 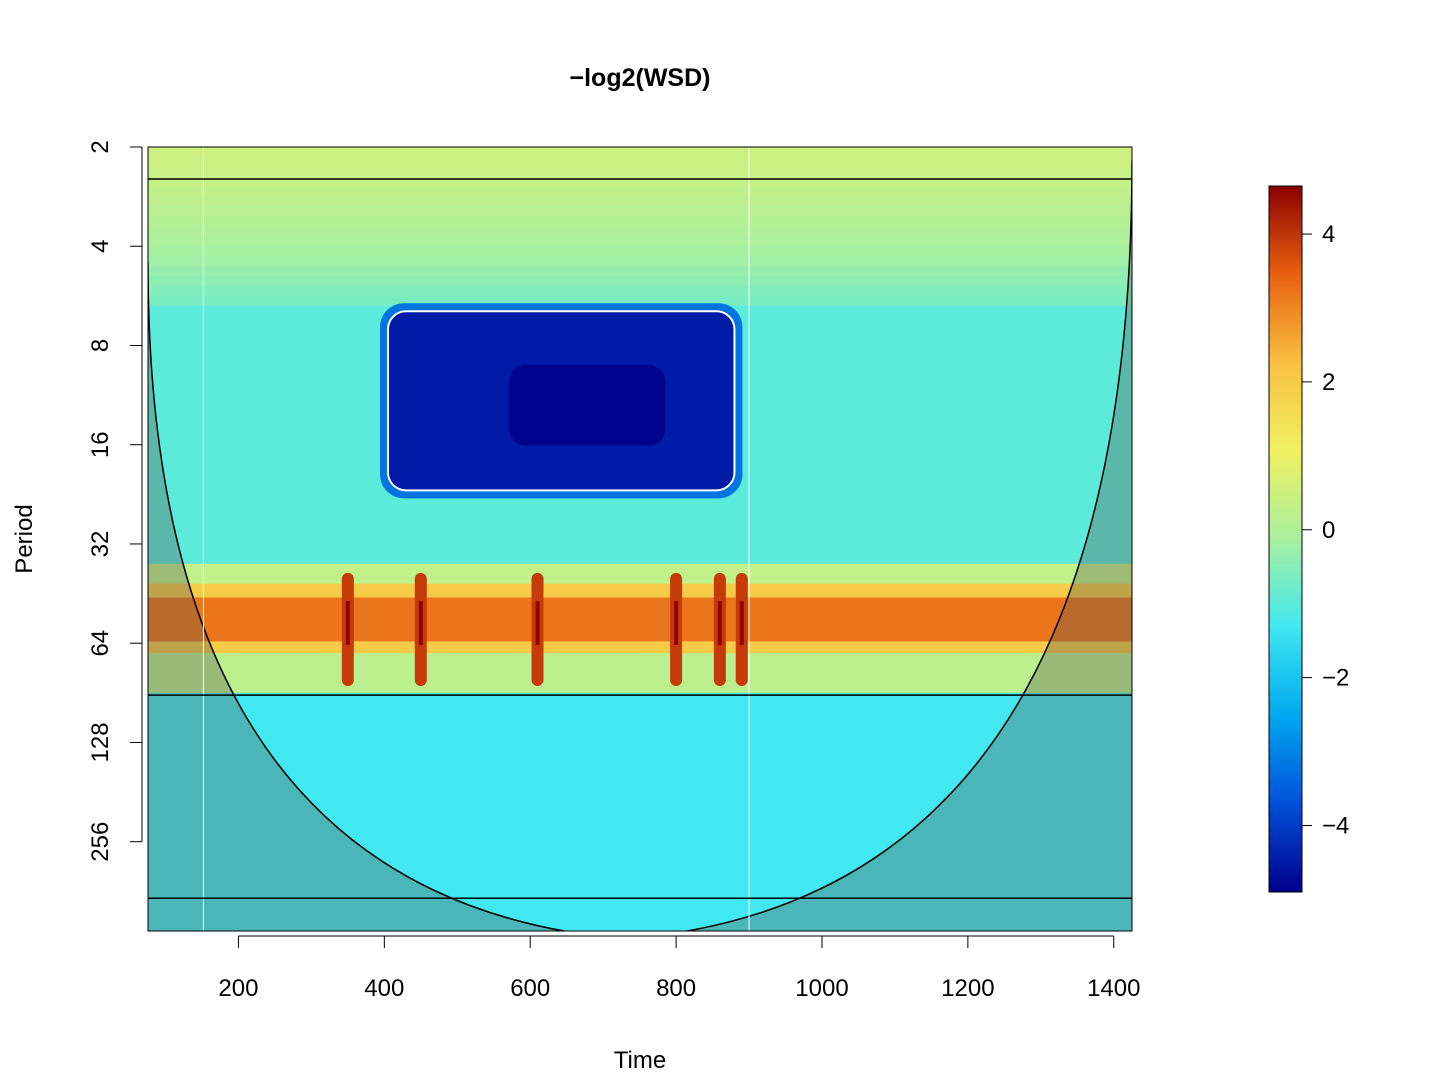 I want to click on colorbar-axis: −4 −2 0 2 4, so click(x=1325, y=530).